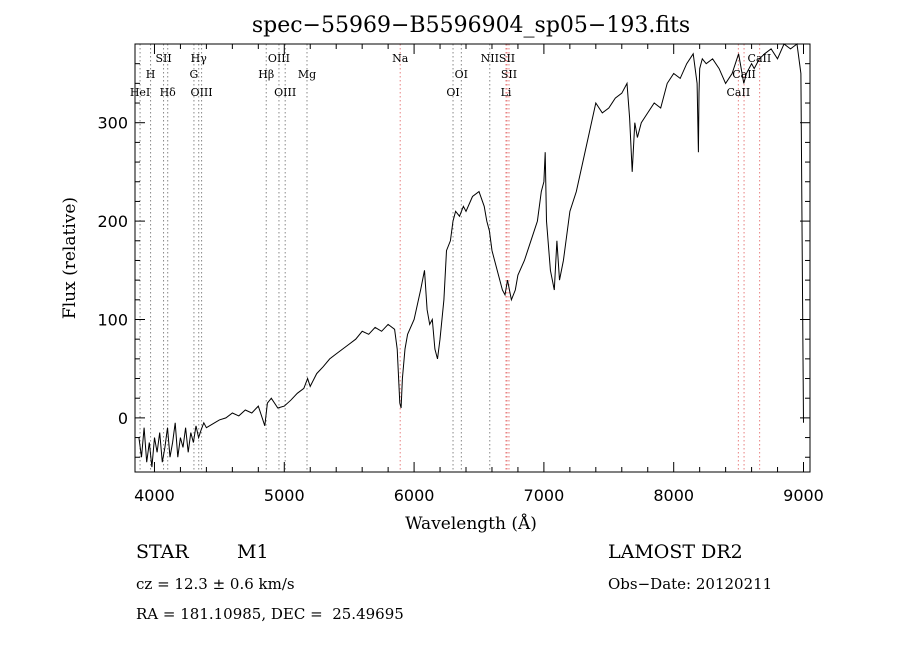 Image resolution: width=900 pixels, height=650 pixels. Describe the element at coordinates (112, 319) in the screenshot. I see `y-tick-label: 100` at that location.